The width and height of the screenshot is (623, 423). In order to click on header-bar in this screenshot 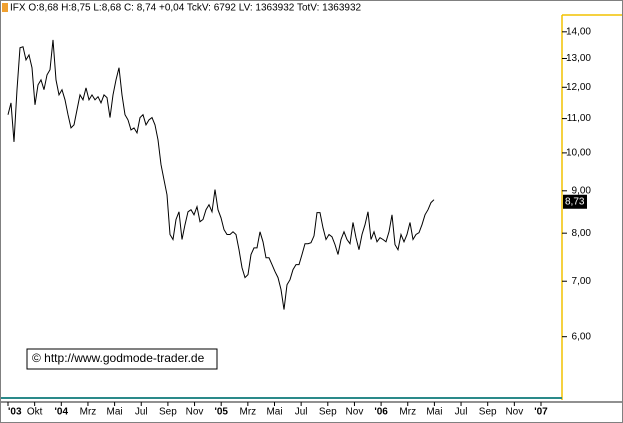, I will do `click(311, 8)`.